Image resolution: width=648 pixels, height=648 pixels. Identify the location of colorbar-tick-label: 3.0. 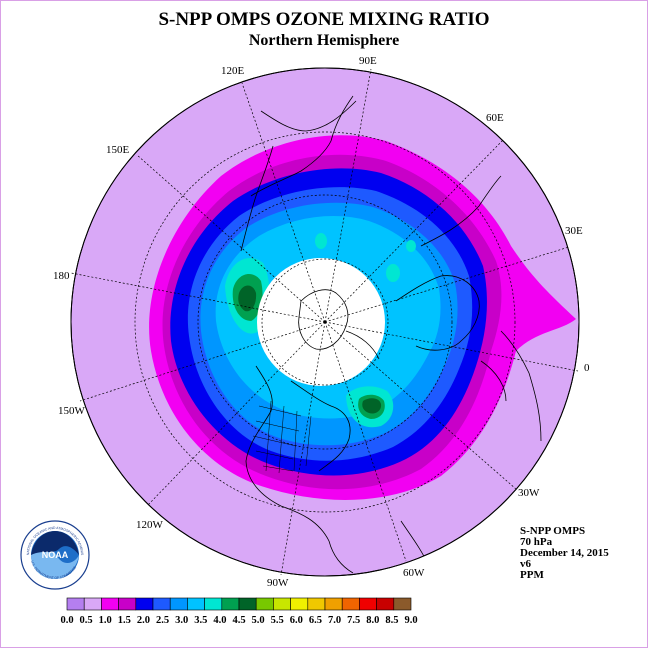
(181, 620).